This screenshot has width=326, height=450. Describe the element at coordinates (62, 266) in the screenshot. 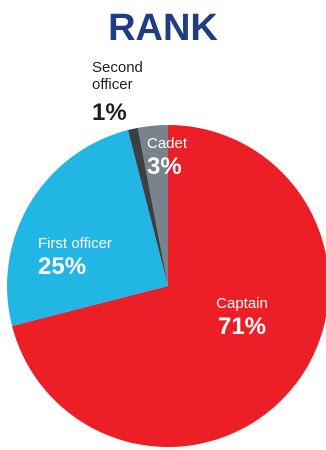

I see `slice-value-label: 25%` at that location.